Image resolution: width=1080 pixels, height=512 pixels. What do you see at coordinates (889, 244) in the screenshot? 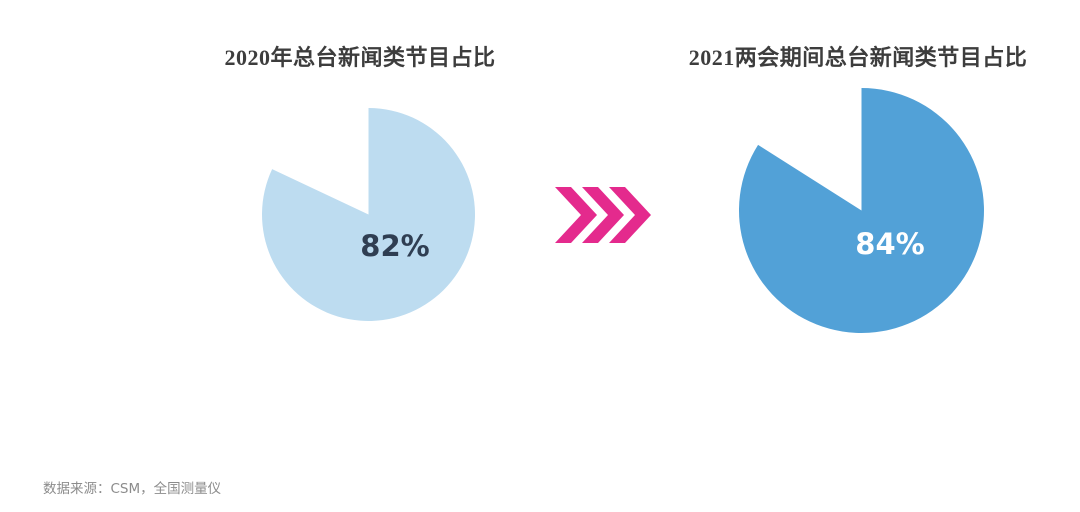
I see `pie-label-2021: 84%` at bounding box center [889, 244].